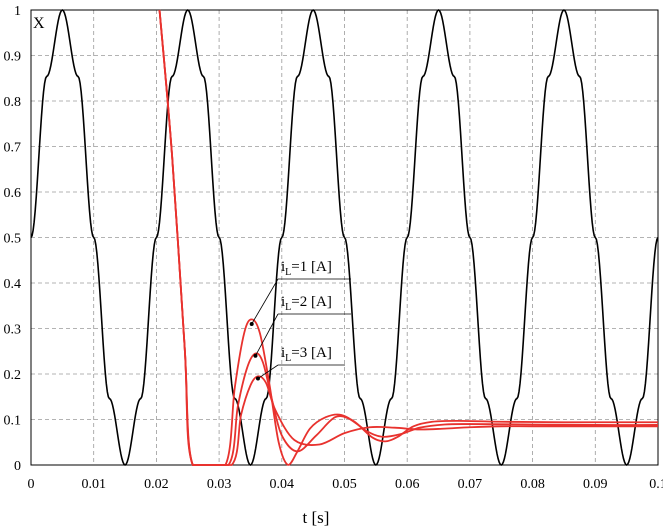 This screenshot has width=663, height=532. I want to click on y-tick-label: 0.7, so click(13, 148).